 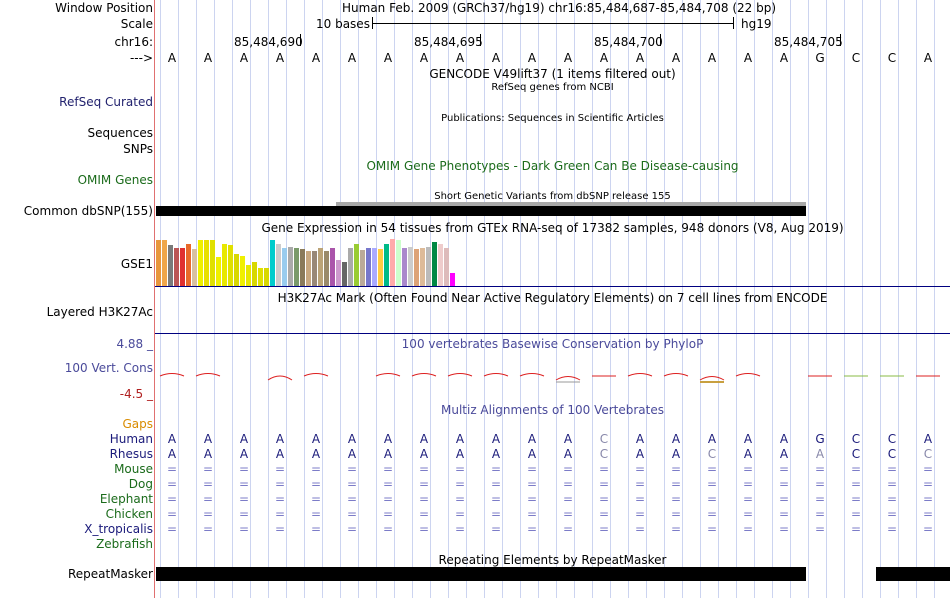 I want to click on multiz-species-label: Chicken, so click(x=129, y=514).